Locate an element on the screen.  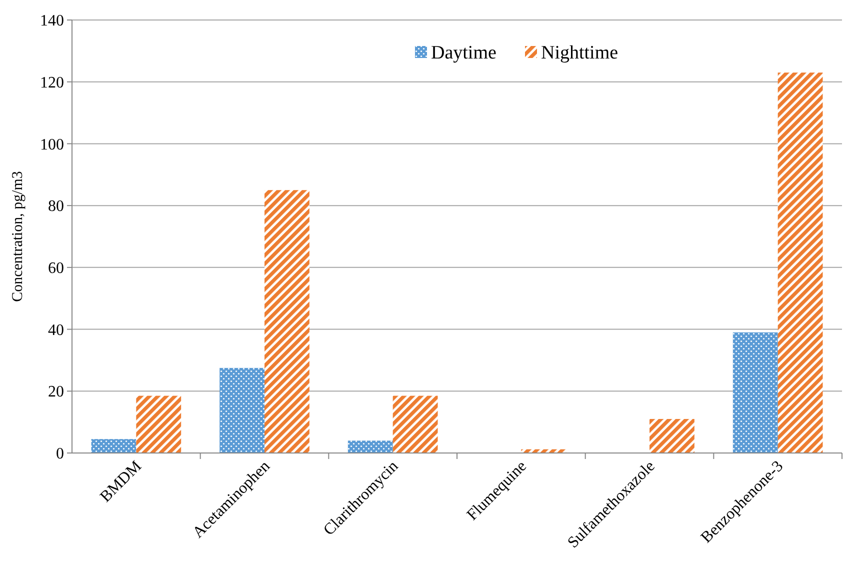
y-tick-label: 0 is located at coordinates (60, 454).